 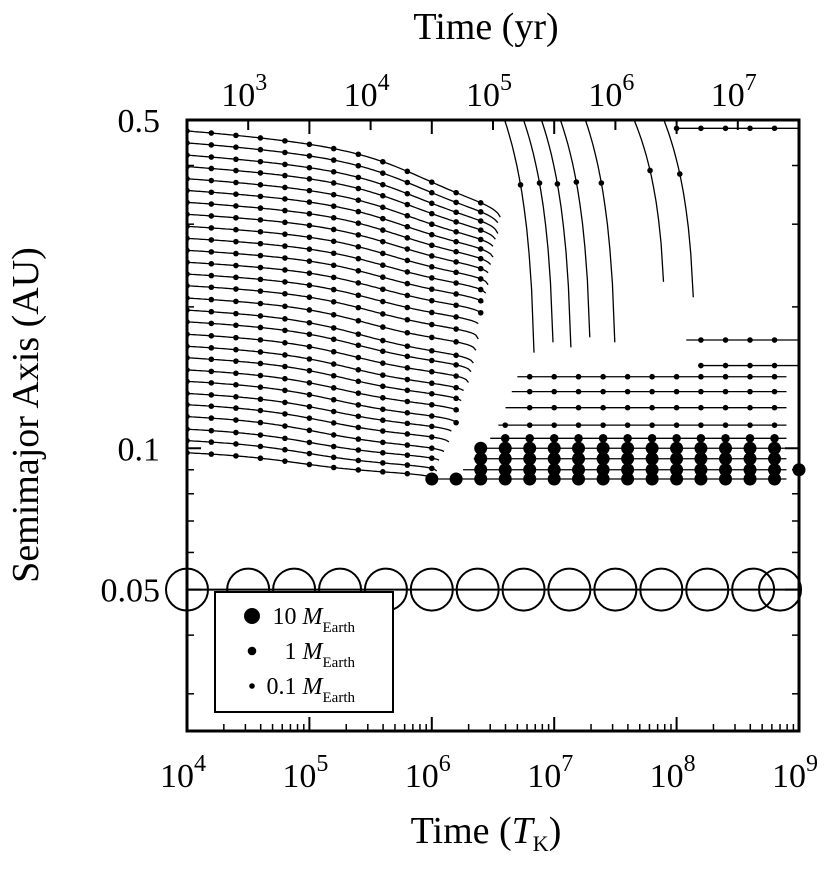 I want to click on x-tick-label: 106, so click(x=428, y=773).